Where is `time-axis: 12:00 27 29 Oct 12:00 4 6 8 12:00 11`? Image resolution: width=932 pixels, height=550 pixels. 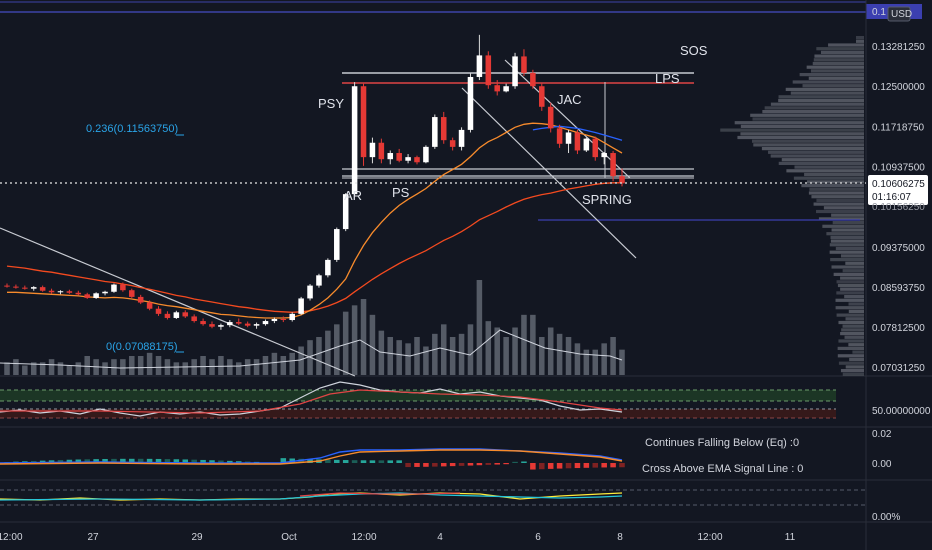 time-axis: 12:00 27 29 Oct 12:00 4 6 8 12:00 11 is located at coordinates (398, 537).